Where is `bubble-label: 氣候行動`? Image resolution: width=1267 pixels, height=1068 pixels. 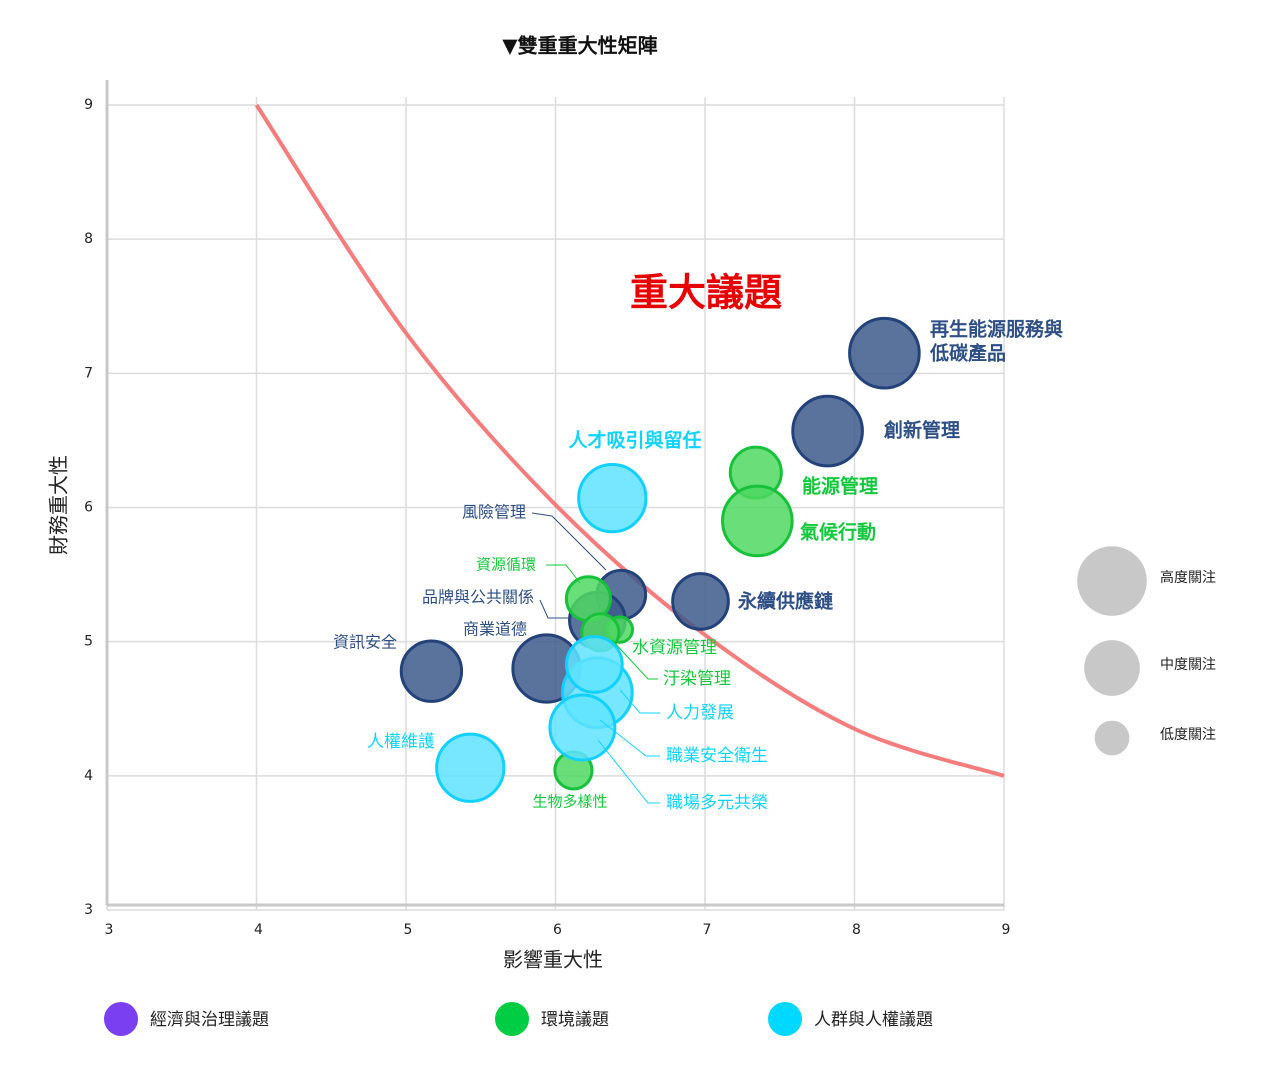 bubble-label: 氣候行動 is located at coordinates (838, 532).